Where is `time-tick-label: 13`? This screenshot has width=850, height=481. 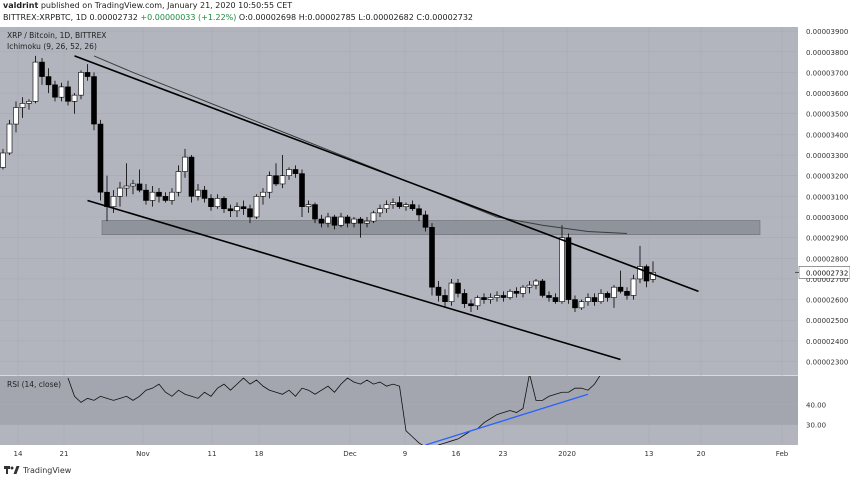 time-tick-label: 13 is located at coordinates (649, 454).